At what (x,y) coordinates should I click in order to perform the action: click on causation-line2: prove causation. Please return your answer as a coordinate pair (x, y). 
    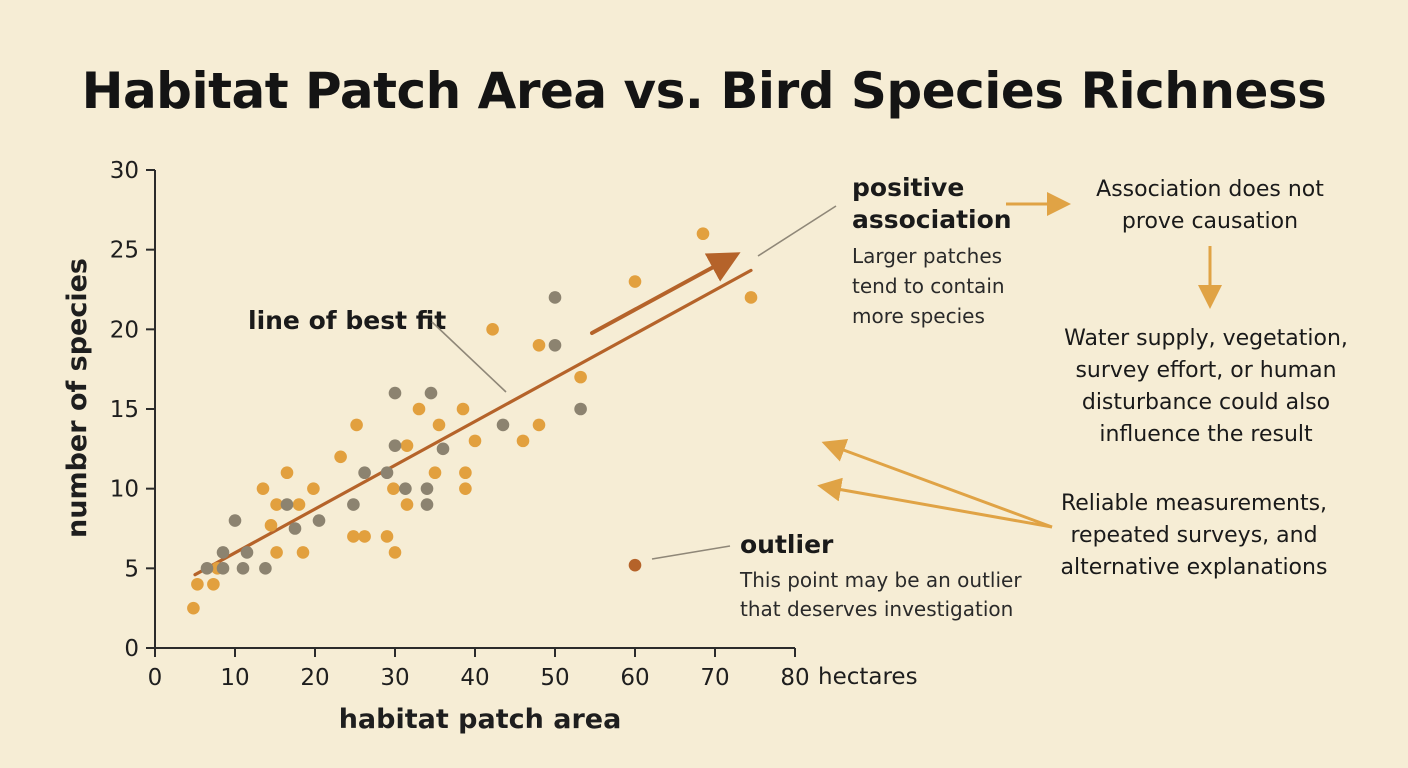
    Looking at the image, I should click on (1210, 221).